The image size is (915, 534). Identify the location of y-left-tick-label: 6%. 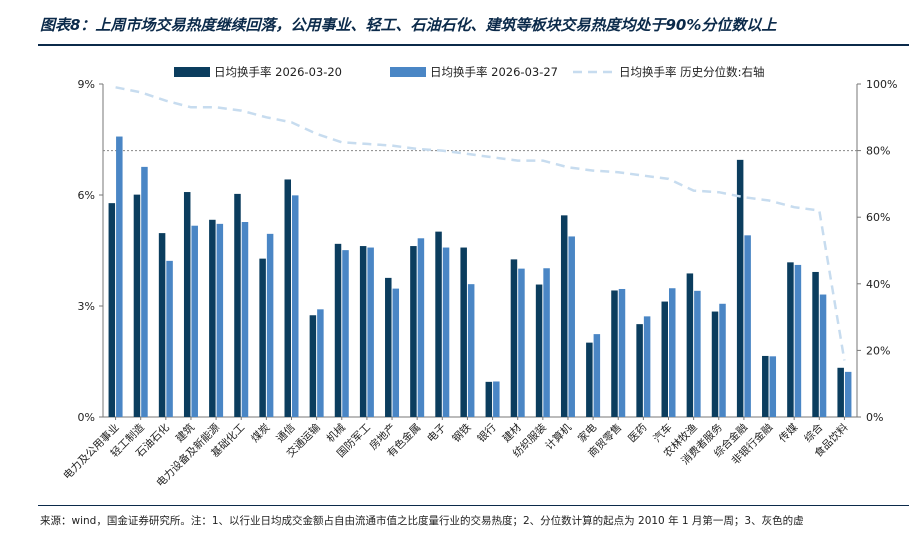
(86, 195).